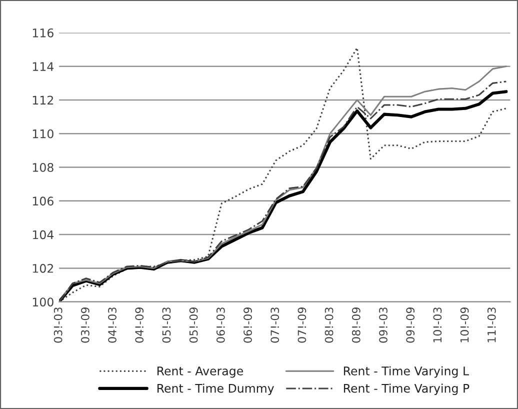  I want to click on x-tick-label: 06!-03, so click(220, 325).